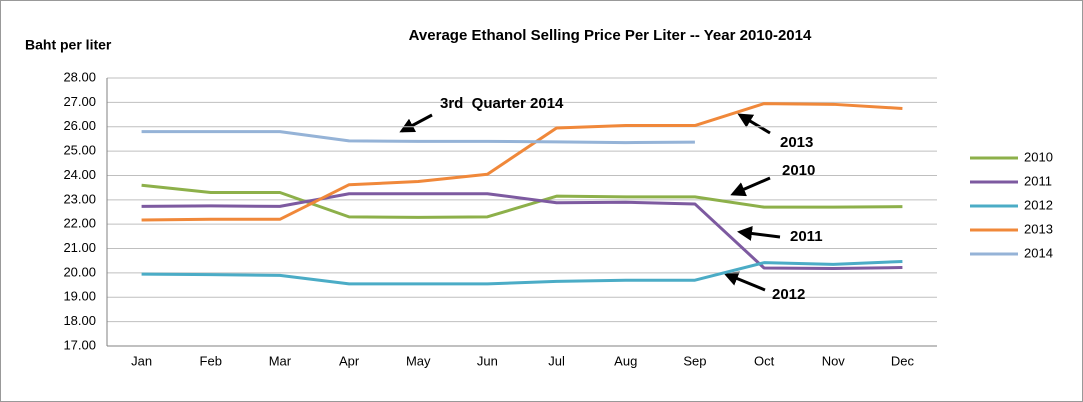 The height and width of the screenshot is (402, 1083). What do you see at coordinates (487, 360) in the screenshot?
I see `x-tick-label: Jun` at bounding box center [487, 360].